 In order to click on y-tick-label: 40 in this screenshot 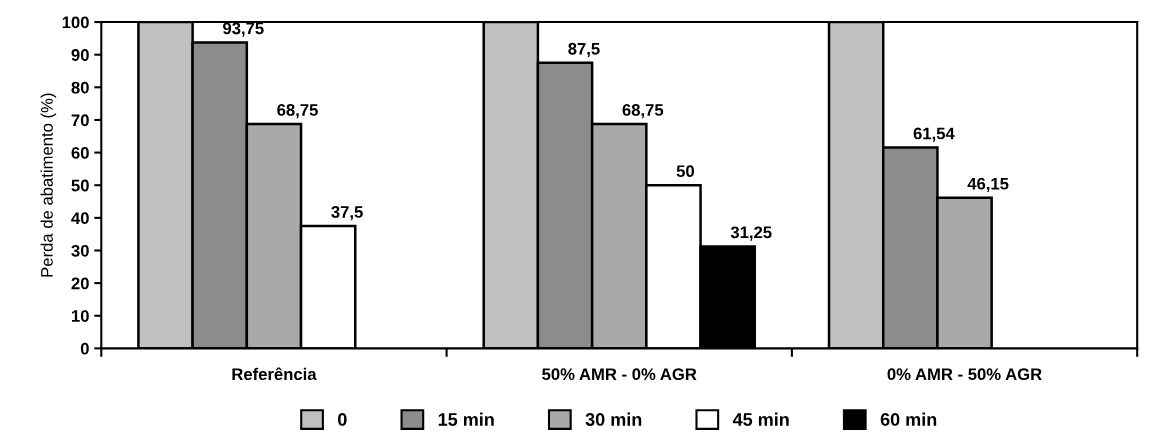, I will do `click(80, 218)`.